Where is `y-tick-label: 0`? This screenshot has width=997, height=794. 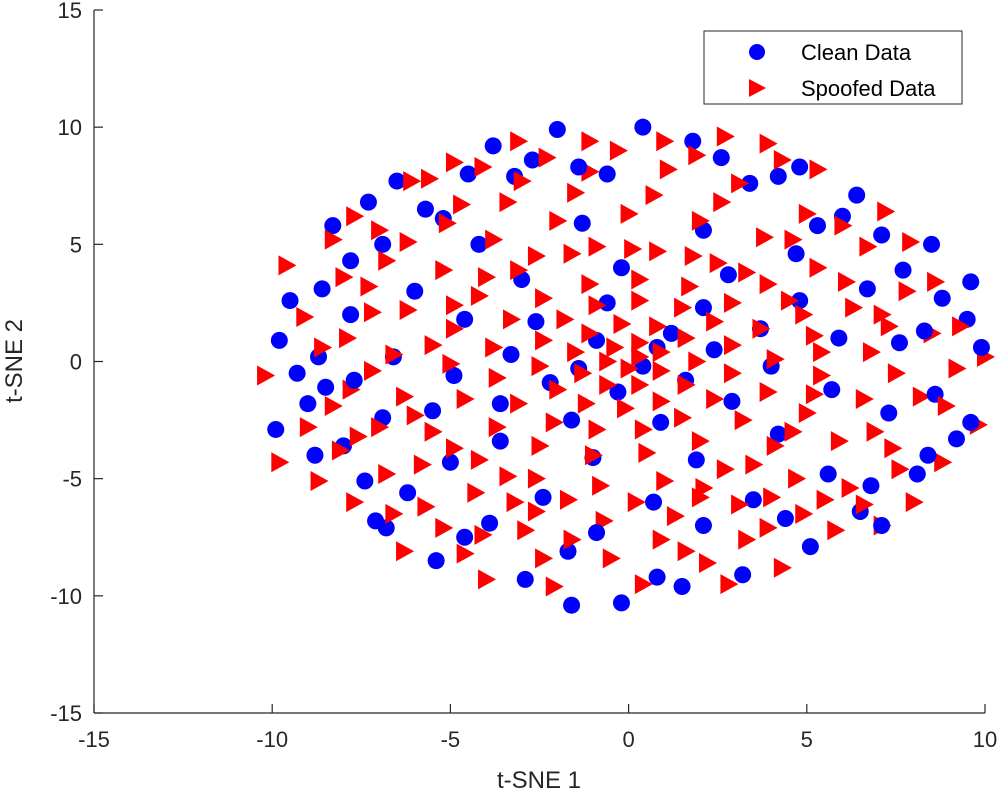
y-tick-label: 0 is located at coordinates (76, 362).